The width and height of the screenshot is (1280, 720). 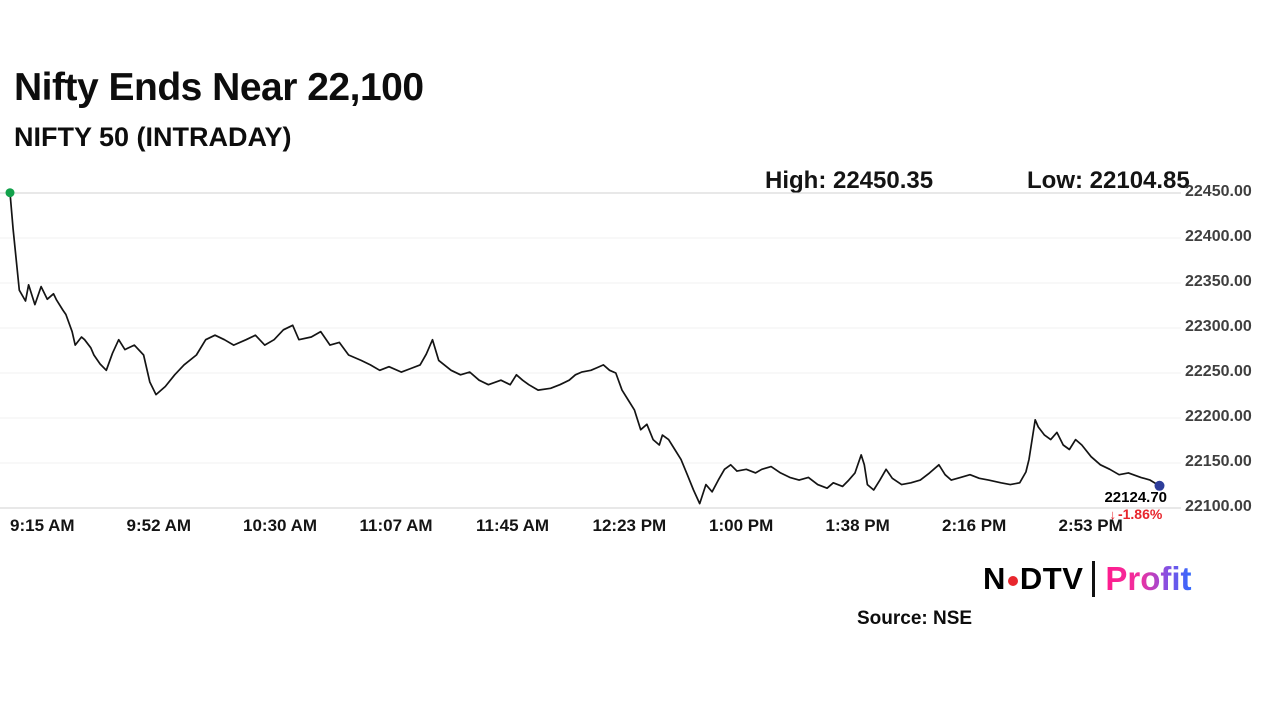 I want to click on change-percent-value: -1.86%, so click(x=1140, y=513).